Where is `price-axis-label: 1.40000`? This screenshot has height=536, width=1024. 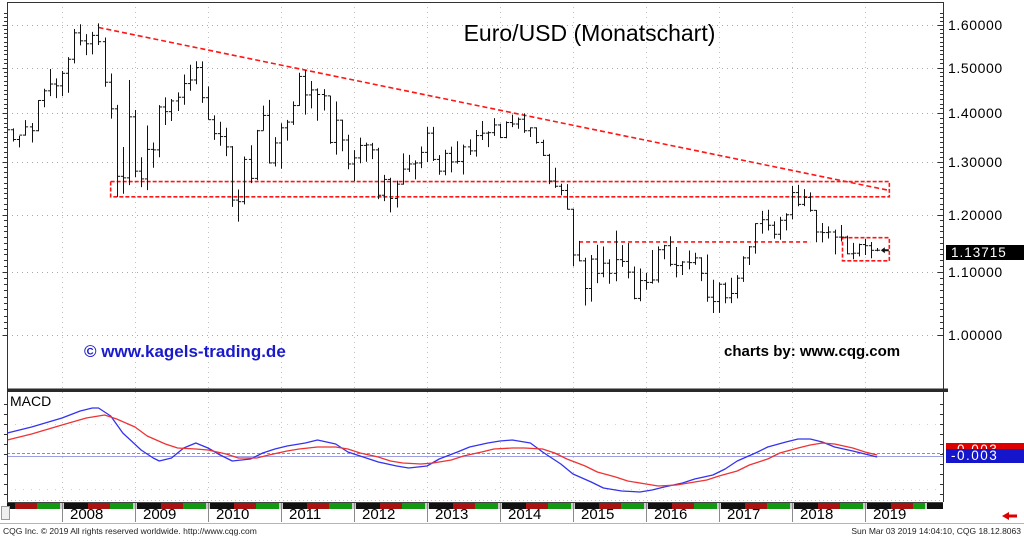 price-axis-label: 1.40000 is located at coordinates (975, 113).